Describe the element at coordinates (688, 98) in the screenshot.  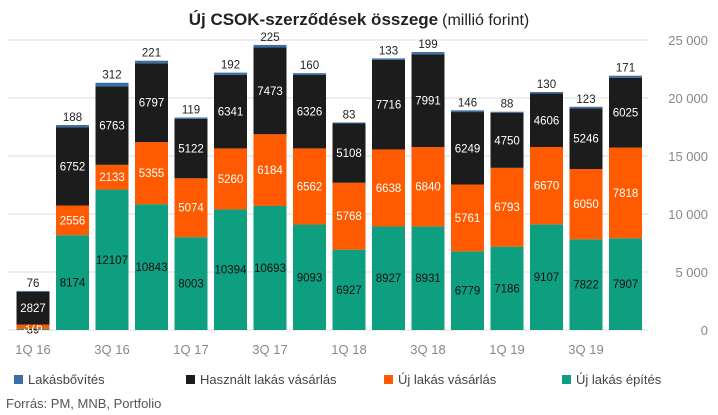
I see `y-tick-label: 20 000` at that location.